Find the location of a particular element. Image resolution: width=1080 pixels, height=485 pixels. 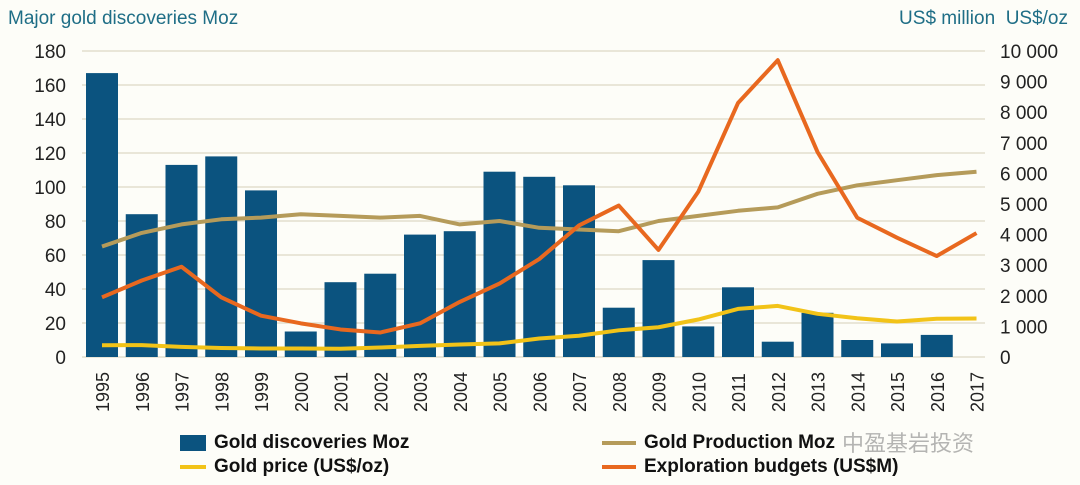

right-tick-label: 9 000 is located at coordinates (1024, 83).